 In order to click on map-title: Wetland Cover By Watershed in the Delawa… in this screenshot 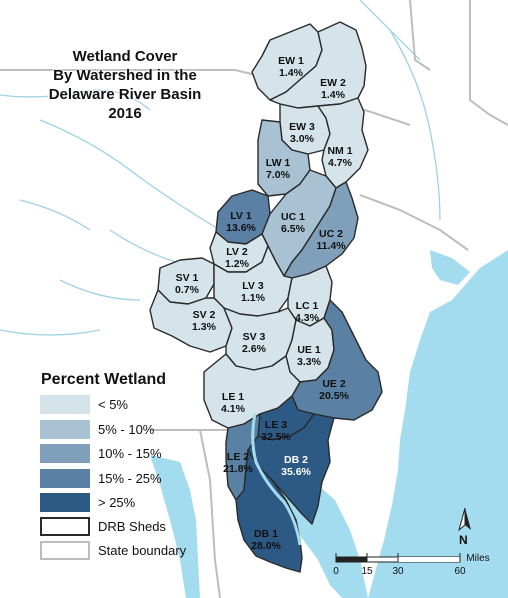, I will do `click(125, 85)`.